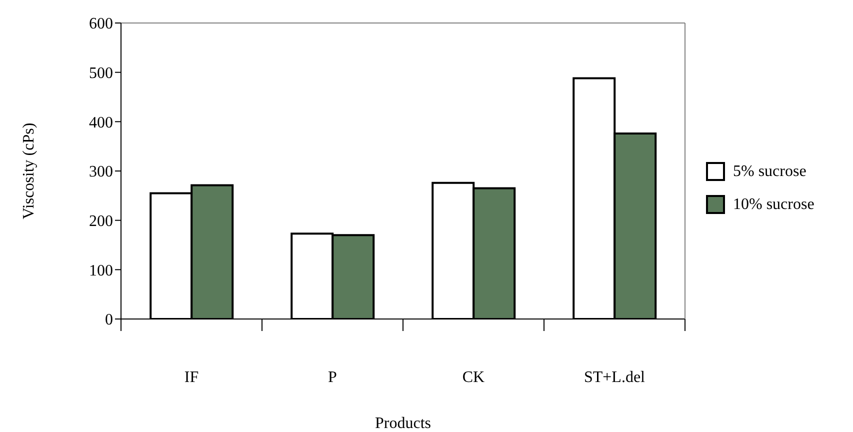 The width and height of the screenshot is (853, 432). I want to click on y-tick-label: 300, so click(101, 172).